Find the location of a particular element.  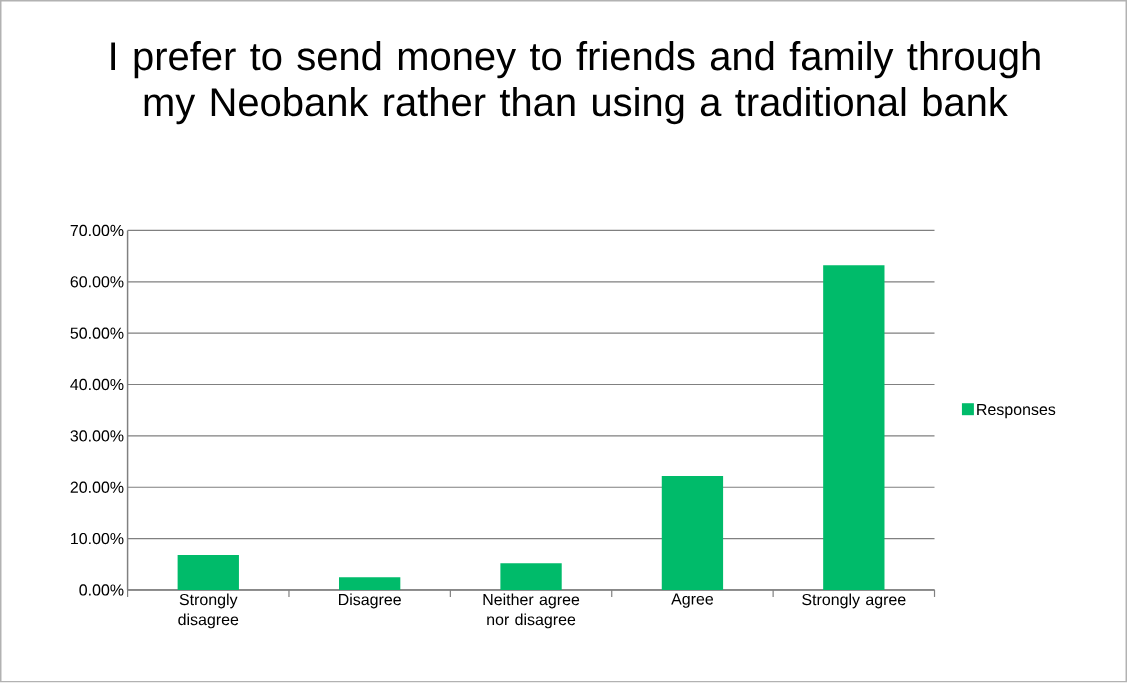

chart-title: I prefer to send money to friends and family through my Neobank rather than using a traditional bank is located at coordinates (575, 83).